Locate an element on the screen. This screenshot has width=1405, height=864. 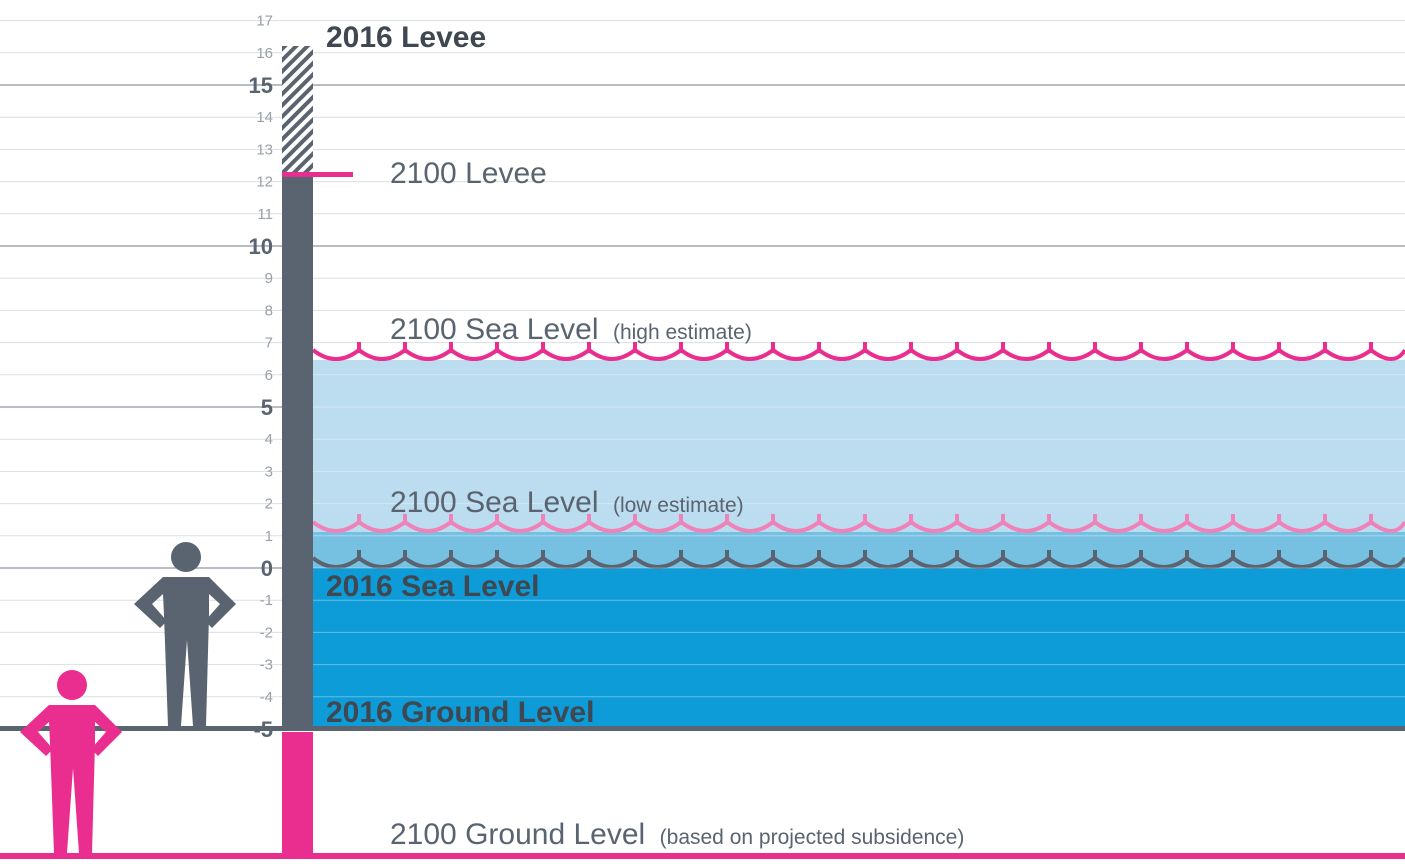
tick-label: 4 is located at coordinates (269, 439).